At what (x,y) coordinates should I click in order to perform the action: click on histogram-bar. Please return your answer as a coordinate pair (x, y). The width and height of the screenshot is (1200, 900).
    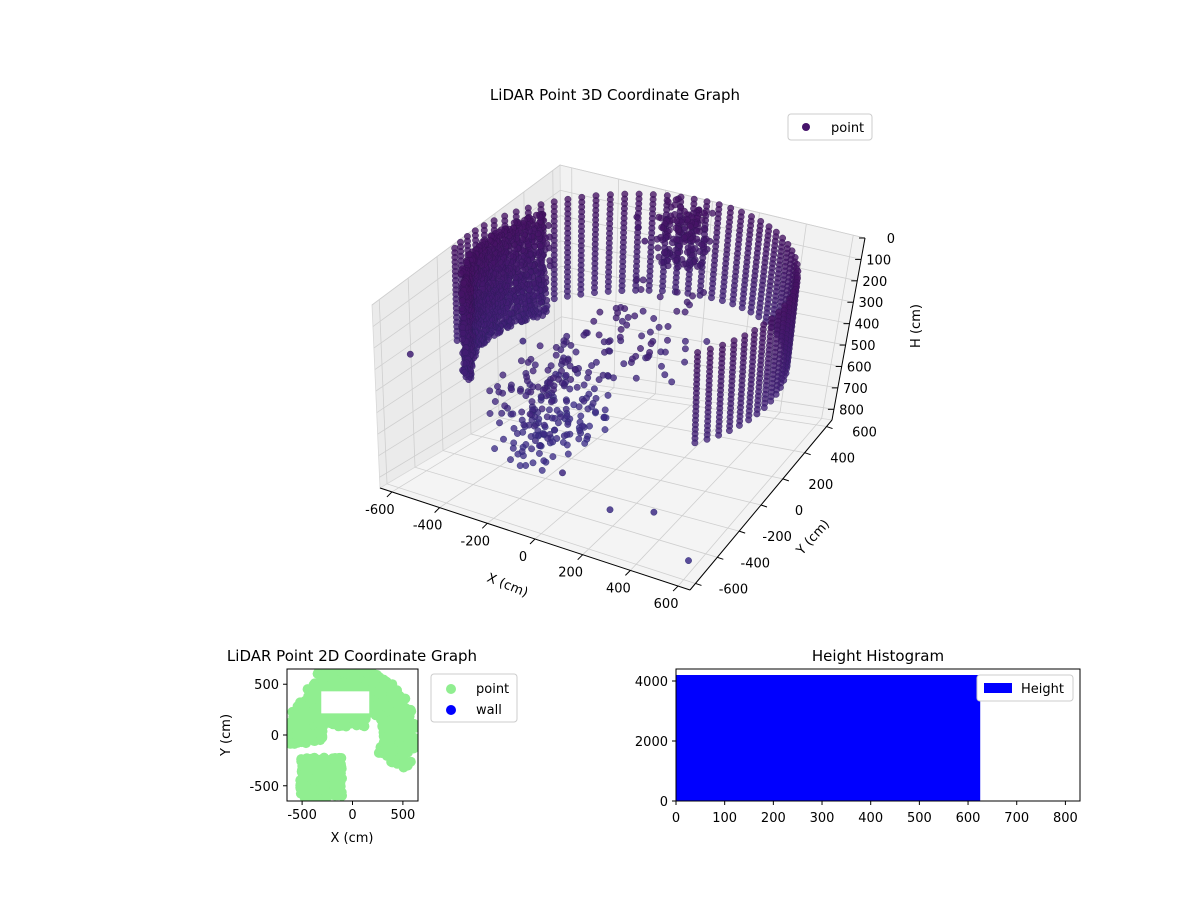
    Looking at the image, I should click on (828, 738).